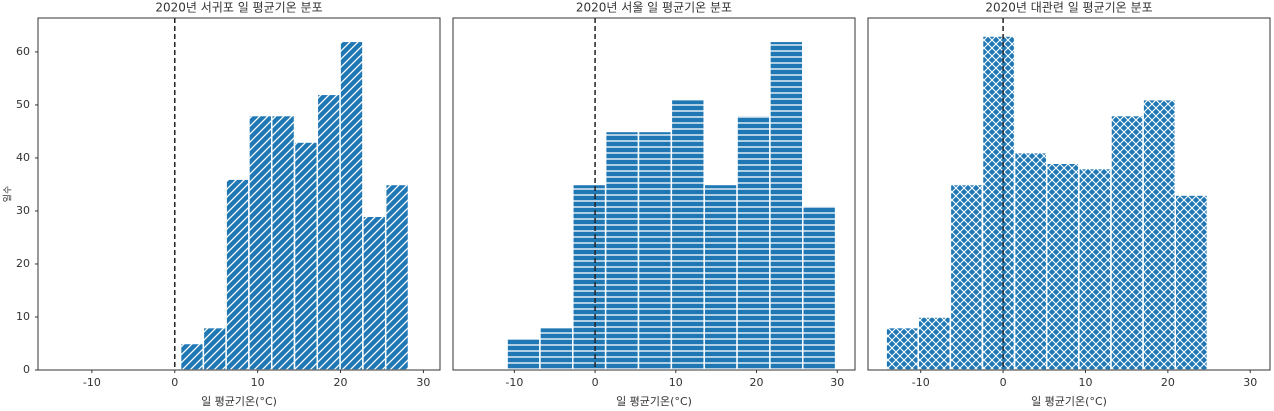 This screenshot has height=411, width=1274. I want to click on chart-title: 2020년 서울 일 평균기온 분포, so click(654, 8).